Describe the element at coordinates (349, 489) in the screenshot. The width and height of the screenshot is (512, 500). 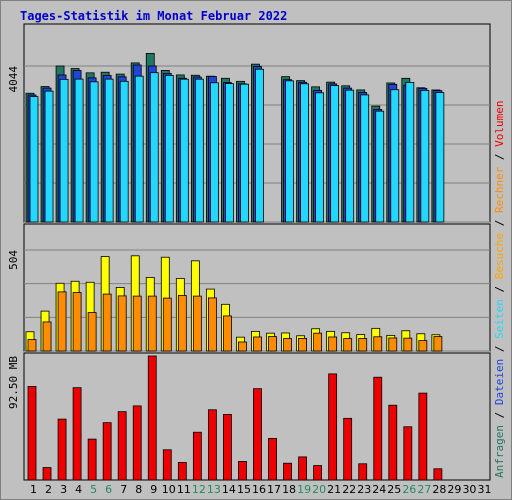
I see `x-label-22: 22` at that location.